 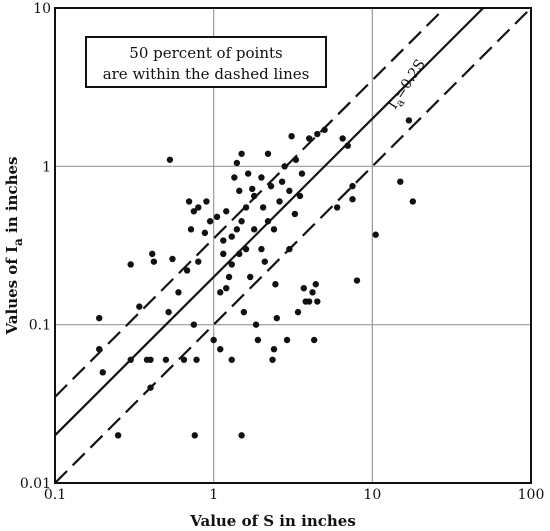 What do you see at coordinates (372, 495) in the screenshot?
I see `x-tick-label: 10` at bounding box center [372, 495].